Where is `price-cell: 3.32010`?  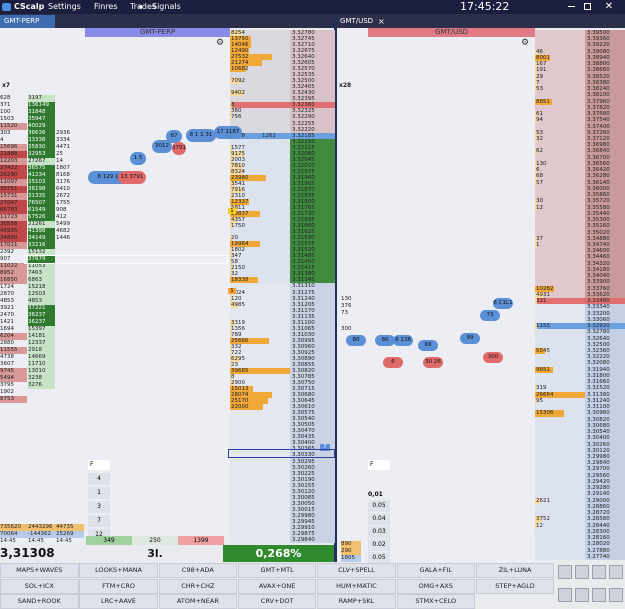
price-cell: 3.32010 is located at coordinates (312, 166).